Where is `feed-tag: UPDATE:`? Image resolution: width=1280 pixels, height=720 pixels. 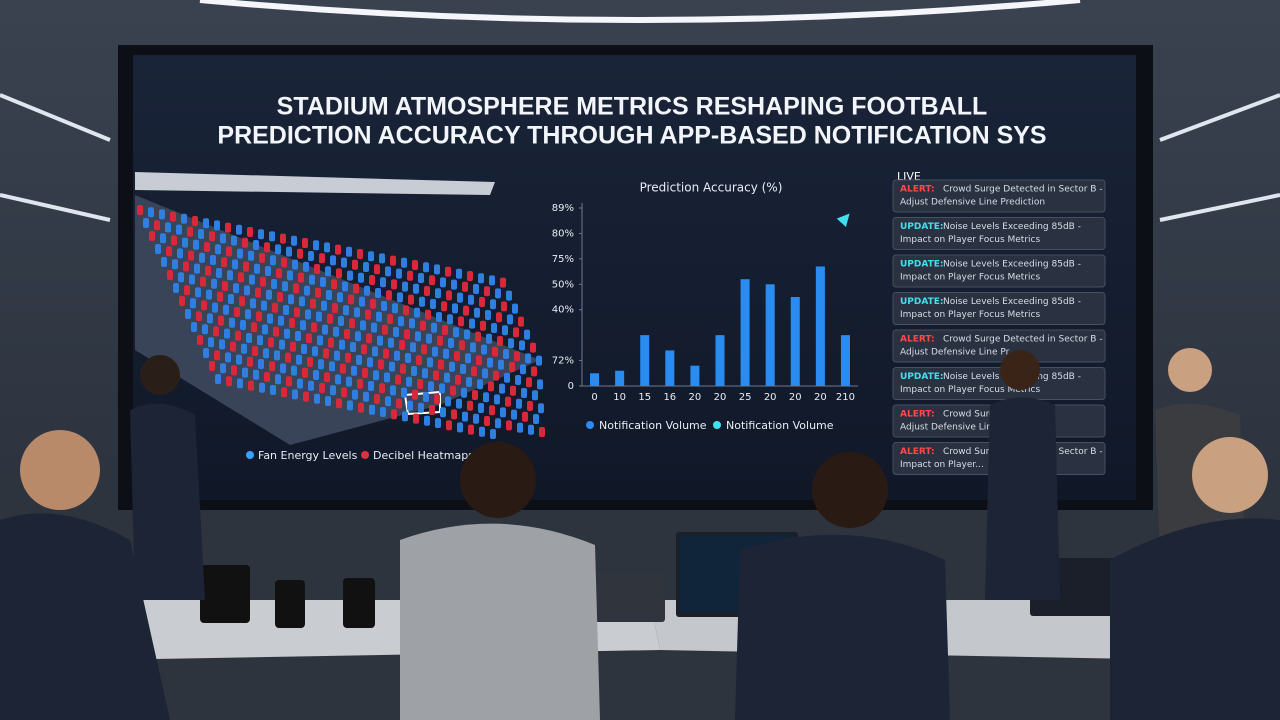 feed-tag: UPDATE: is located at coordinates (922, 302).